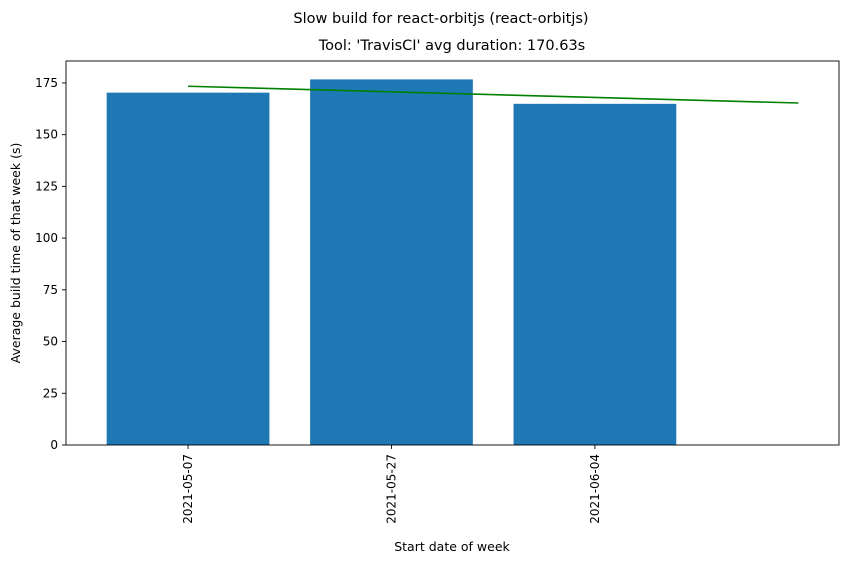  Describe the element at coordinates (452, 546) in the screenshot. I see `x-axis-label: Start date of week` at that location.